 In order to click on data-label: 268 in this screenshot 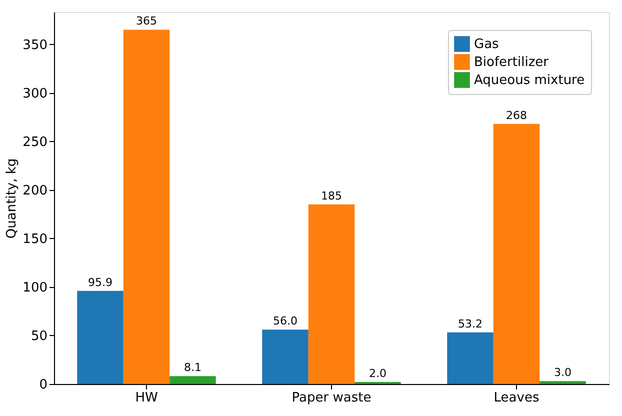, I will do `click(516, 115)`.